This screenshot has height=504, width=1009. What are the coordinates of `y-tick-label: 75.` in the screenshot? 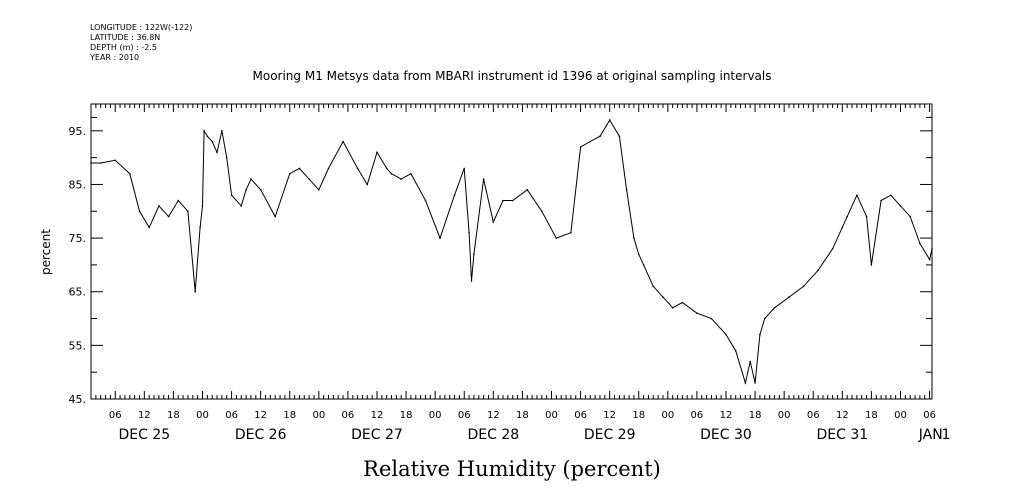 It's located at (78, 238).